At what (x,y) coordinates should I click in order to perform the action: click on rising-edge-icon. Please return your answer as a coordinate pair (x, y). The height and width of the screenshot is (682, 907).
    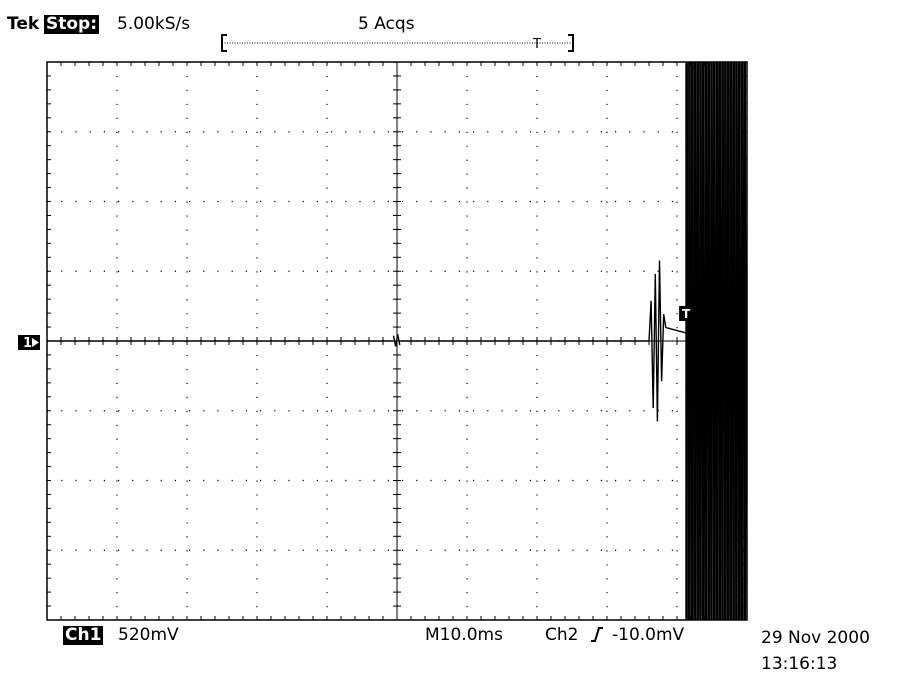
    Looking at the image, I should click on (597, 634).